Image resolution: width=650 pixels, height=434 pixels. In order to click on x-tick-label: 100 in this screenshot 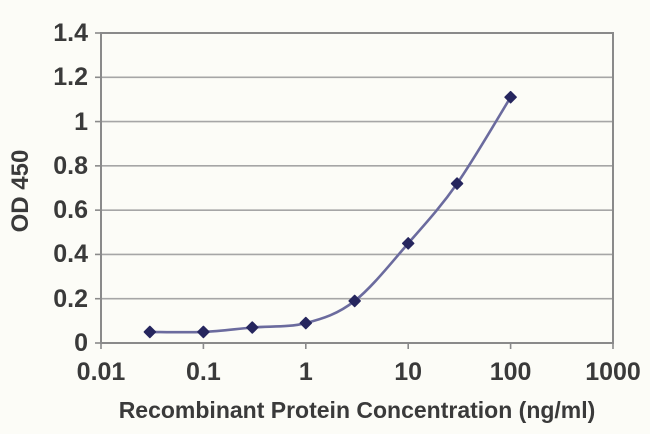, I will do `click(510, 372)`.